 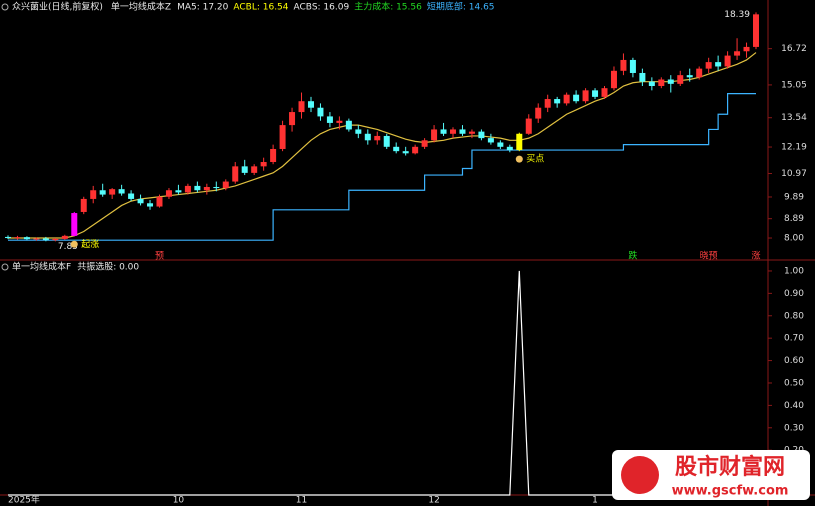 I want to click on y-tick-label: 0.50, so click(x=794, y=383).